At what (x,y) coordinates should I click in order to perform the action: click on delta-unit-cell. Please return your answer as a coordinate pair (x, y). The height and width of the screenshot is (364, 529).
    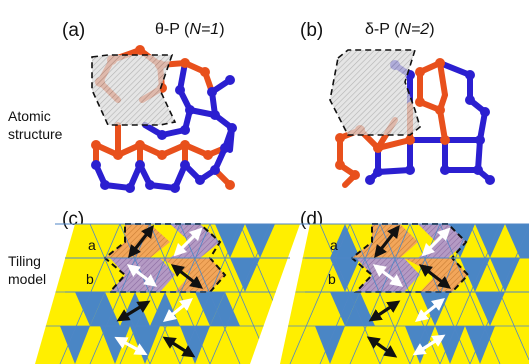
    Looking at the image, I should click on (375, 92).